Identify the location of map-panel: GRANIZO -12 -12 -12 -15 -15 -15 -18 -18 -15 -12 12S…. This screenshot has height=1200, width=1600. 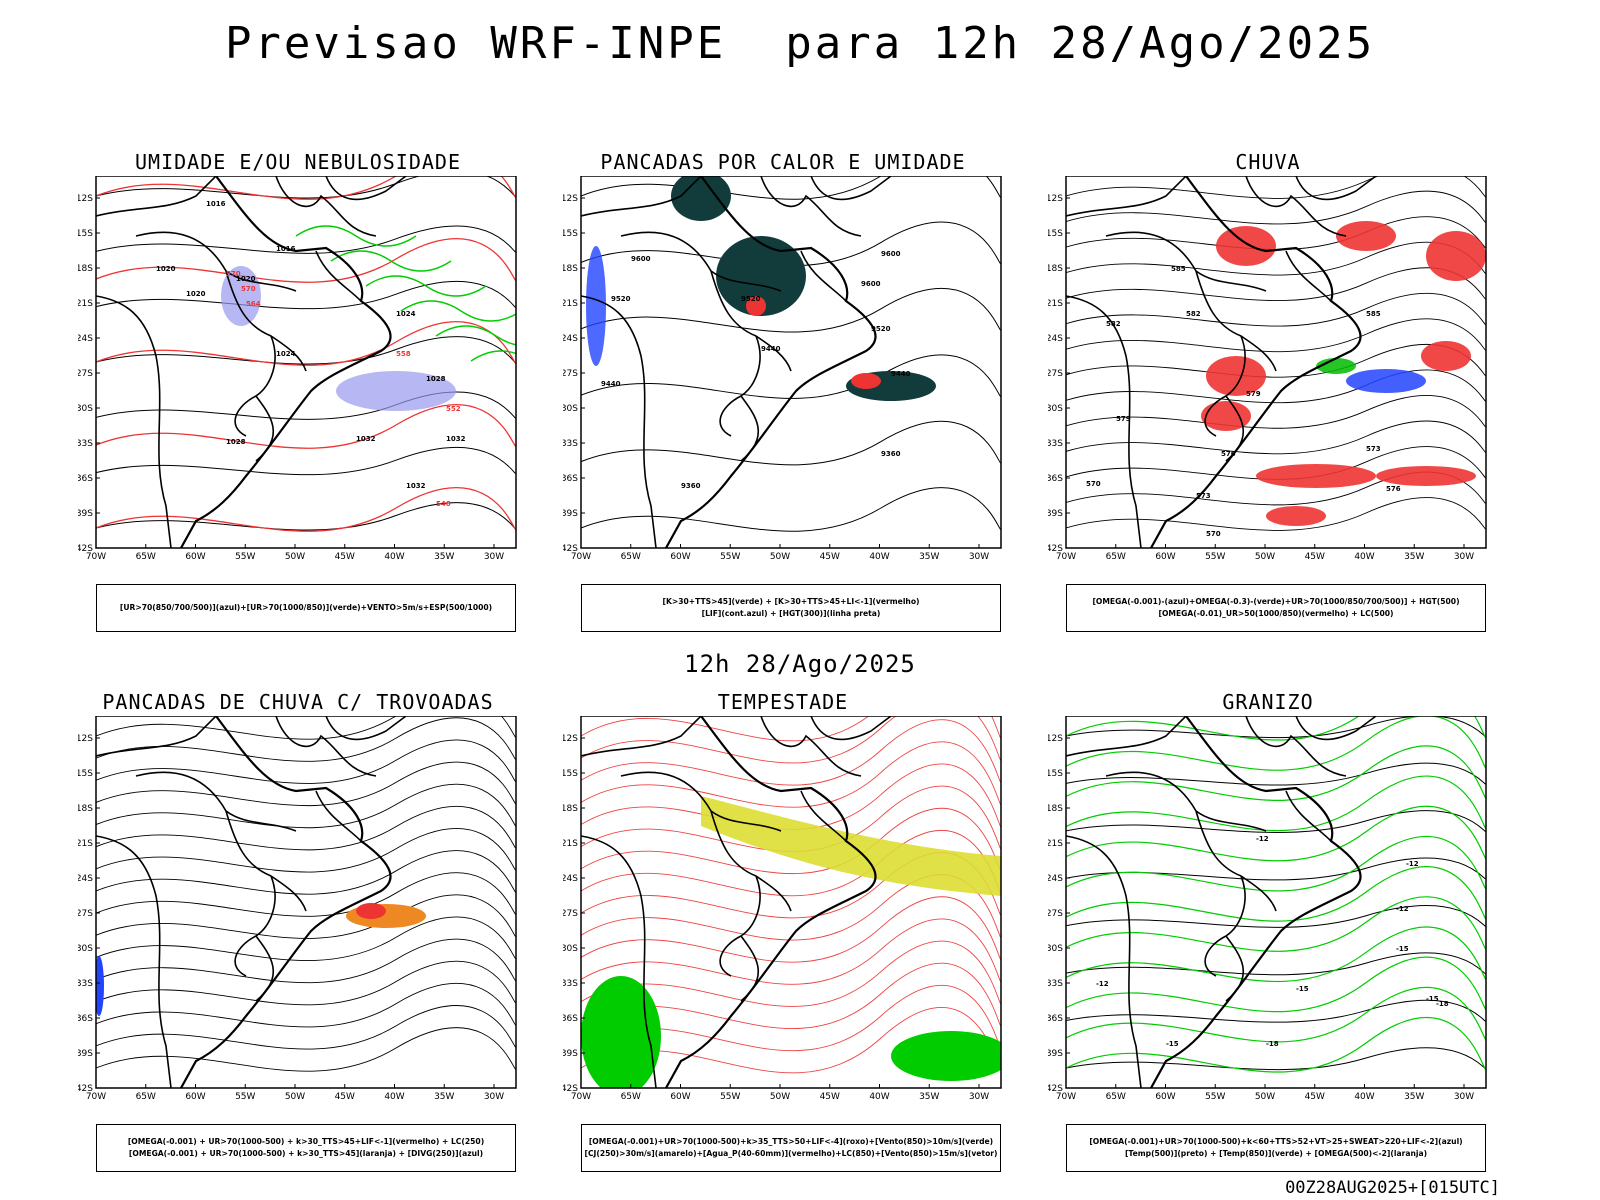
(1268, 931).